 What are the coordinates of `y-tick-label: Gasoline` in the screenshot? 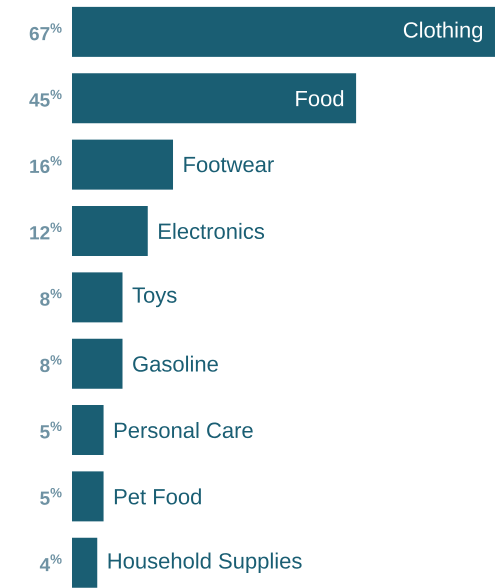 It's located at (175, 364).